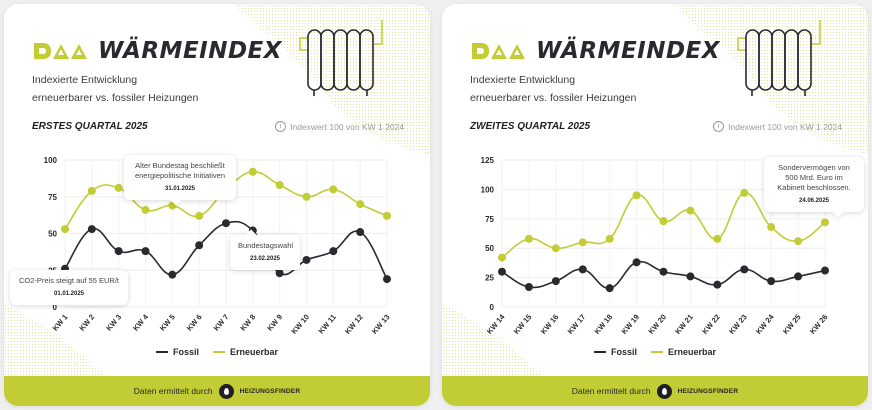 Image resolution: width=872 pixels, height=410 pixels. I want to click on svg-text: KW 18, so click(604, 324).